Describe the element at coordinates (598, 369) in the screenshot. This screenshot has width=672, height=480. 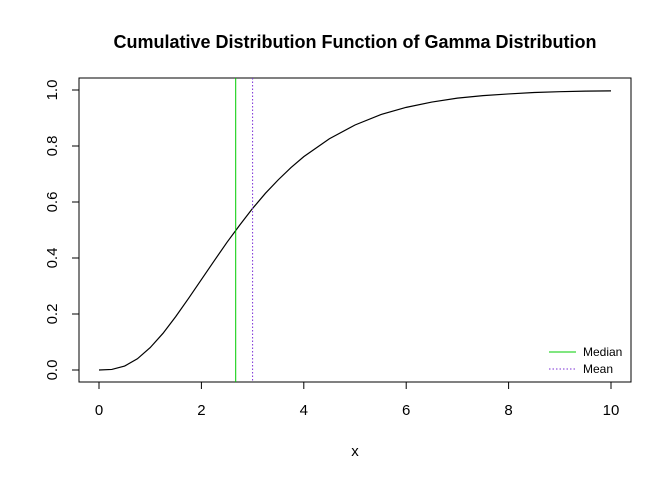
I see `legend-label-mean: Mean` at that location.